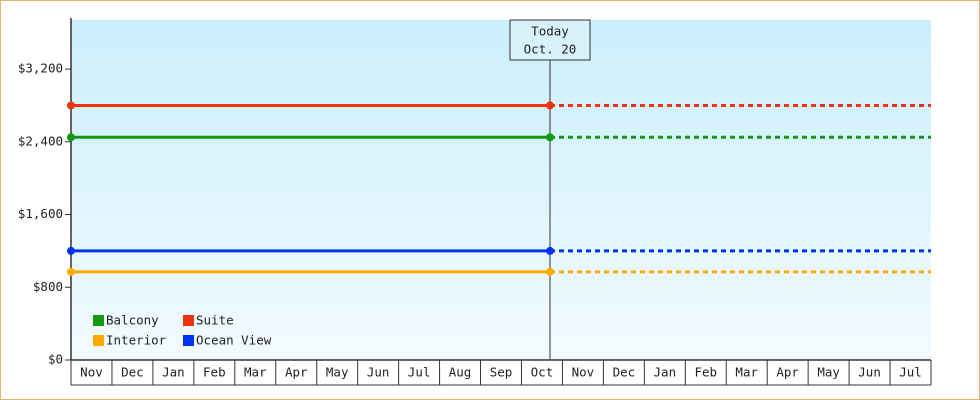 This screenshot has height=400, width=980. I want to click on legend-label: Interior, so click(136, 340).